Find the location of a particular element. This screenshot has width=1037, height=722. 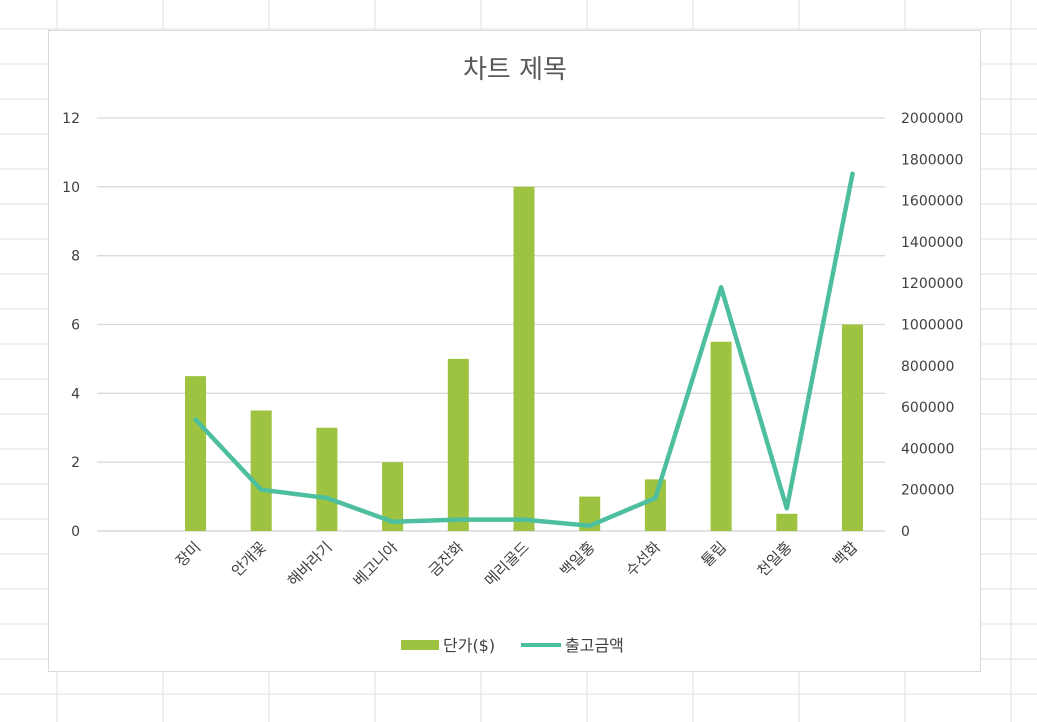

right-tick-label: 1800000 is located at coordinates (932, 160).